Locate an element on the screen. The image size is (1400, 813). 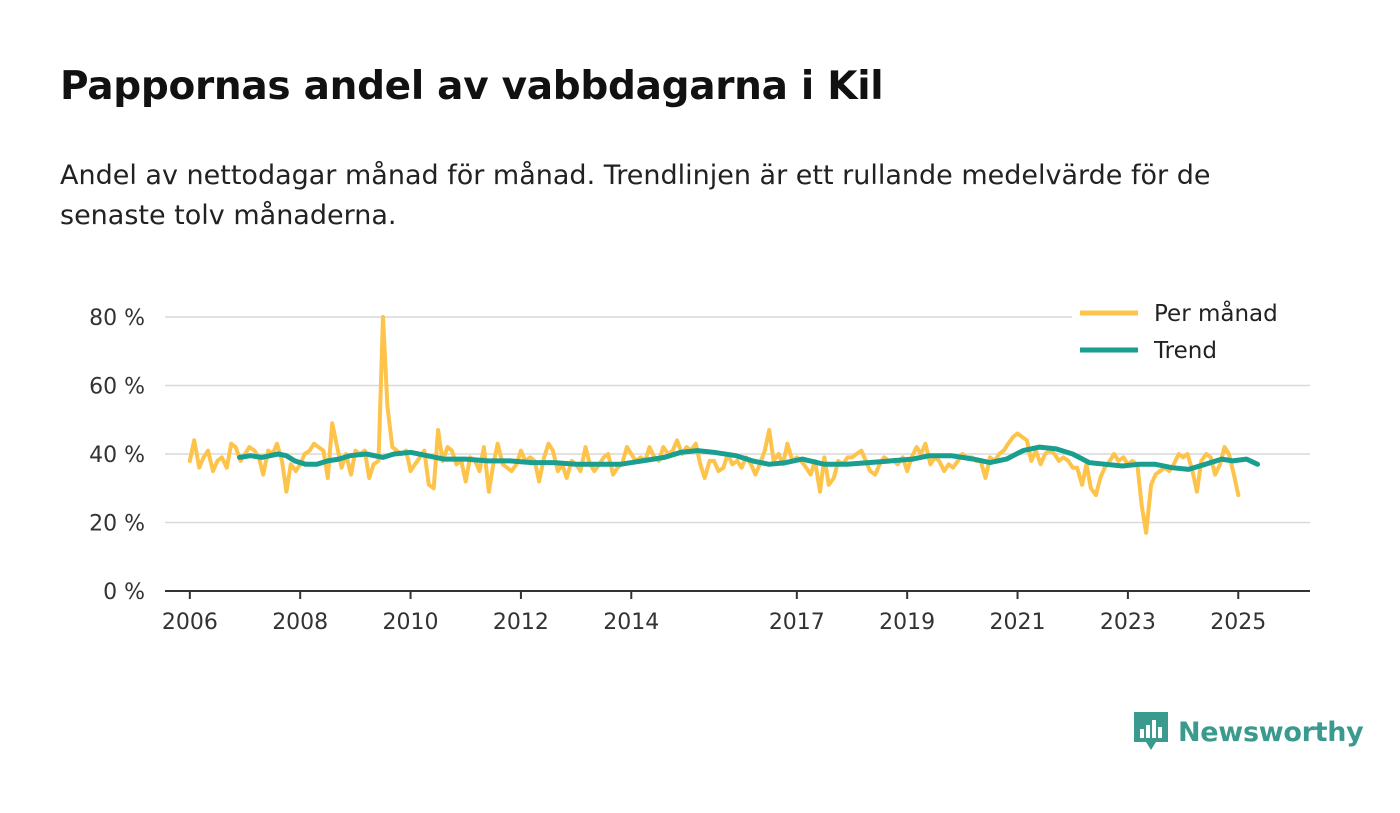
x-tick-label: 2012 is located at coordinates (521, 622).